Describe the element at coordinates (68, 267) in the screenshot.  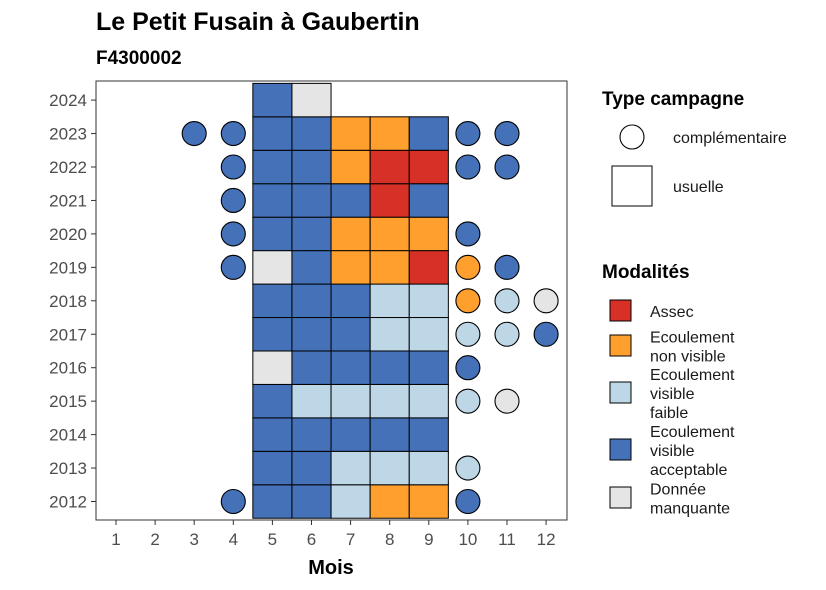
I see `y-tick-label: 2019` at that location.